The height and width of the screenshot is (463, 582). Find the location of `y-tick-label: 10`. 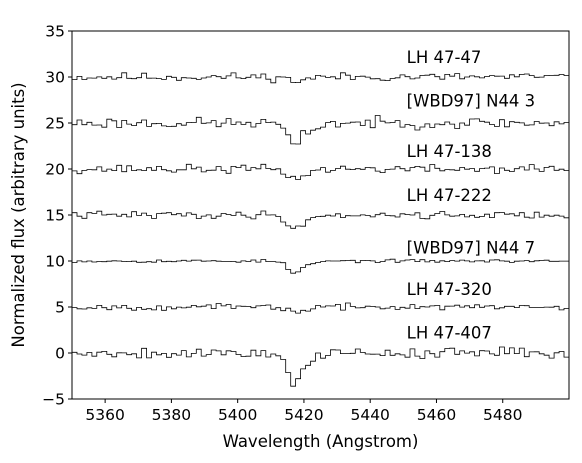

y-tick-label: 10 is located at coordinates (55, 262).